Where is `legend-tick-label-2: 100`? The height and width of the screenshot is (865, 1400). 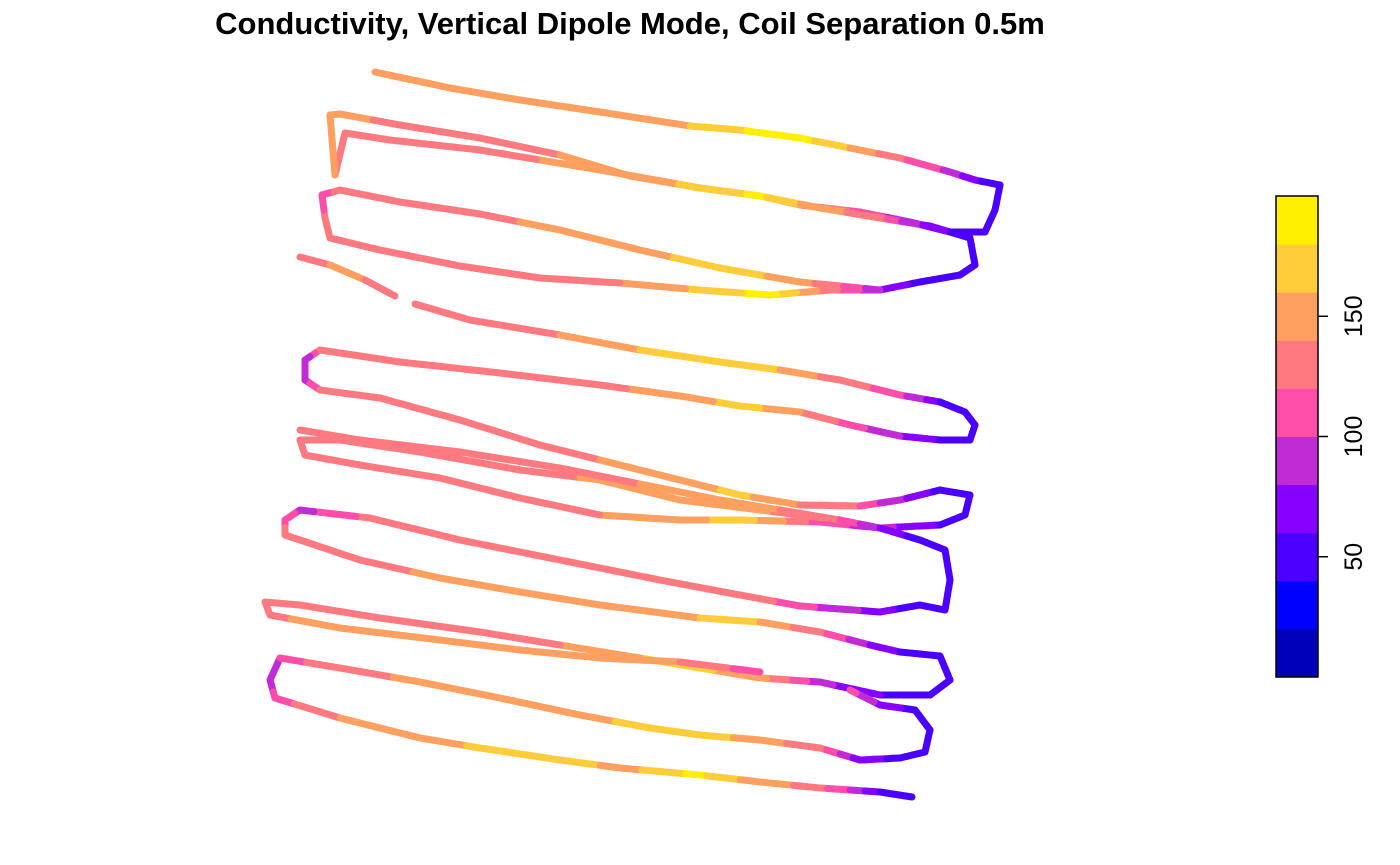
legend-tick-label-2: 100 is located at coordinates (1354, 437).